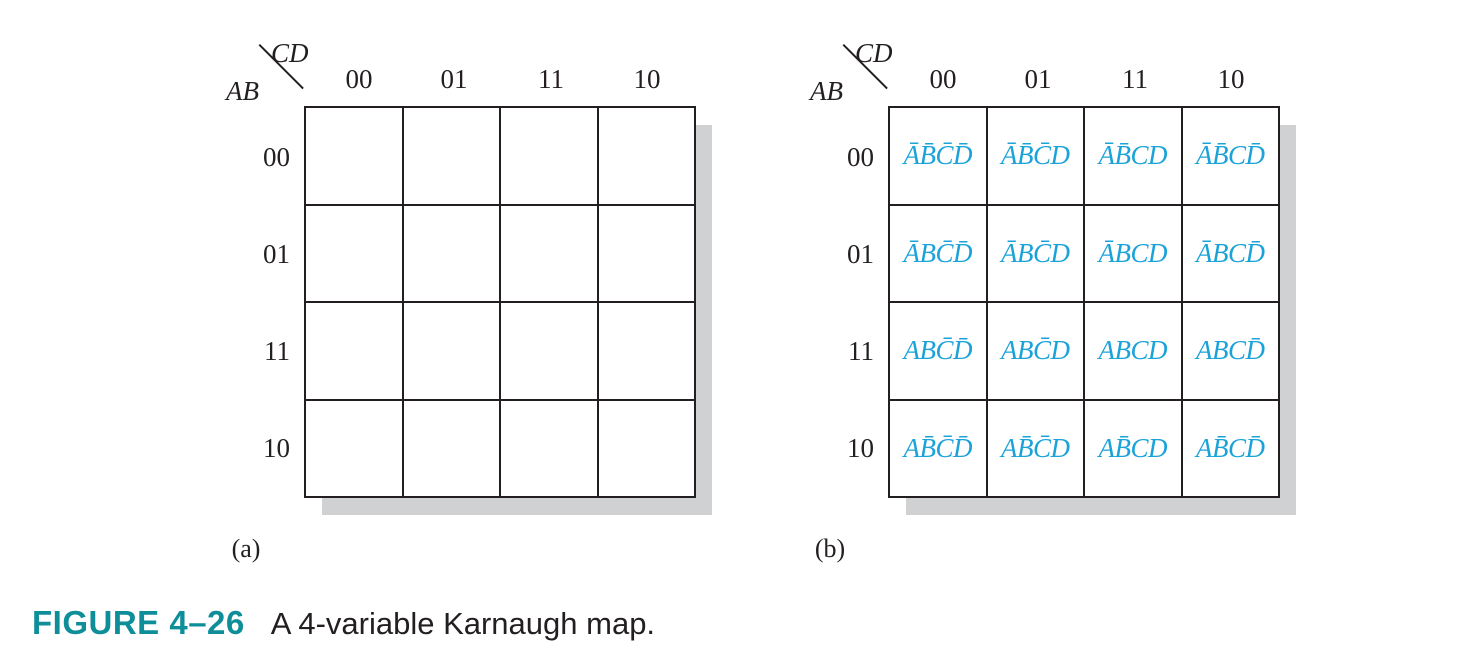  What do you see at coordinates (246, 548) in the screenshot?
I see `subfigure-label: (a)` at bounding box center [246, 548].